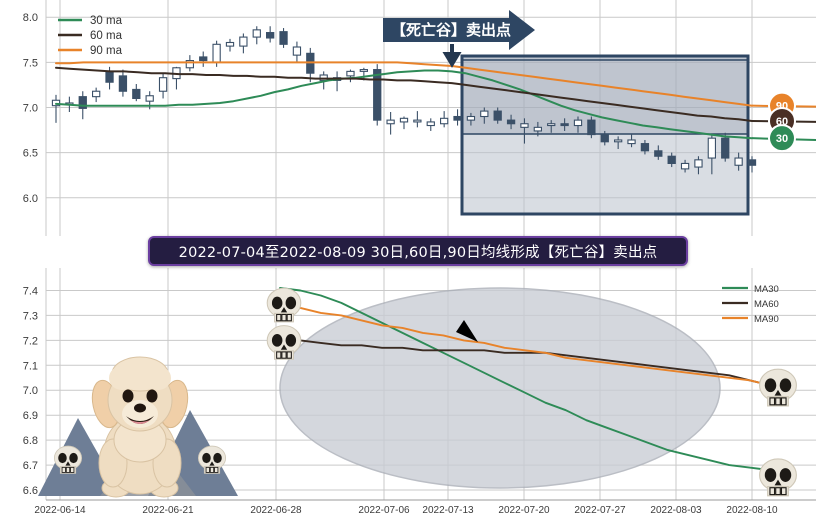  Describe the element at coordinates (676, 510) in the screenshot. I see `svg-text: 2022-08-03` at that location.